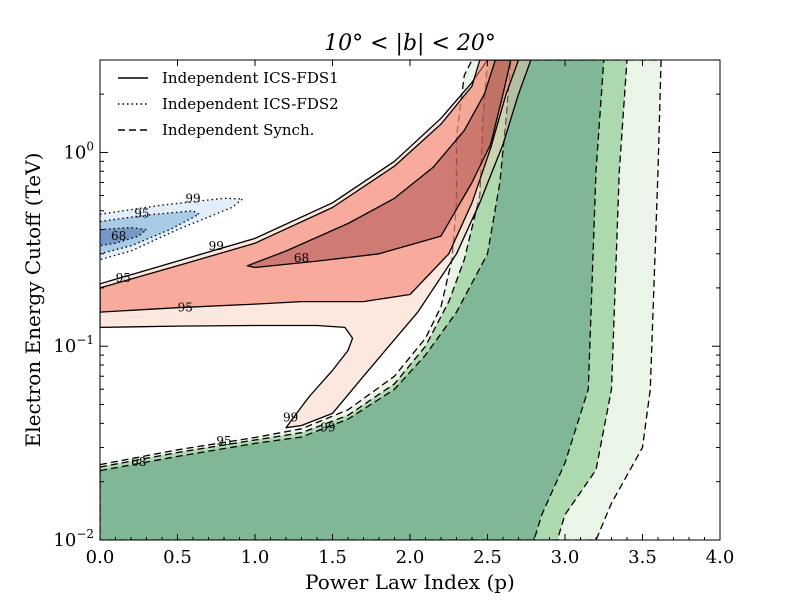  Describe the element at coordinates (73, 345) in the screenshot. I see `y-tick-label: 10⁻¹` at that location.